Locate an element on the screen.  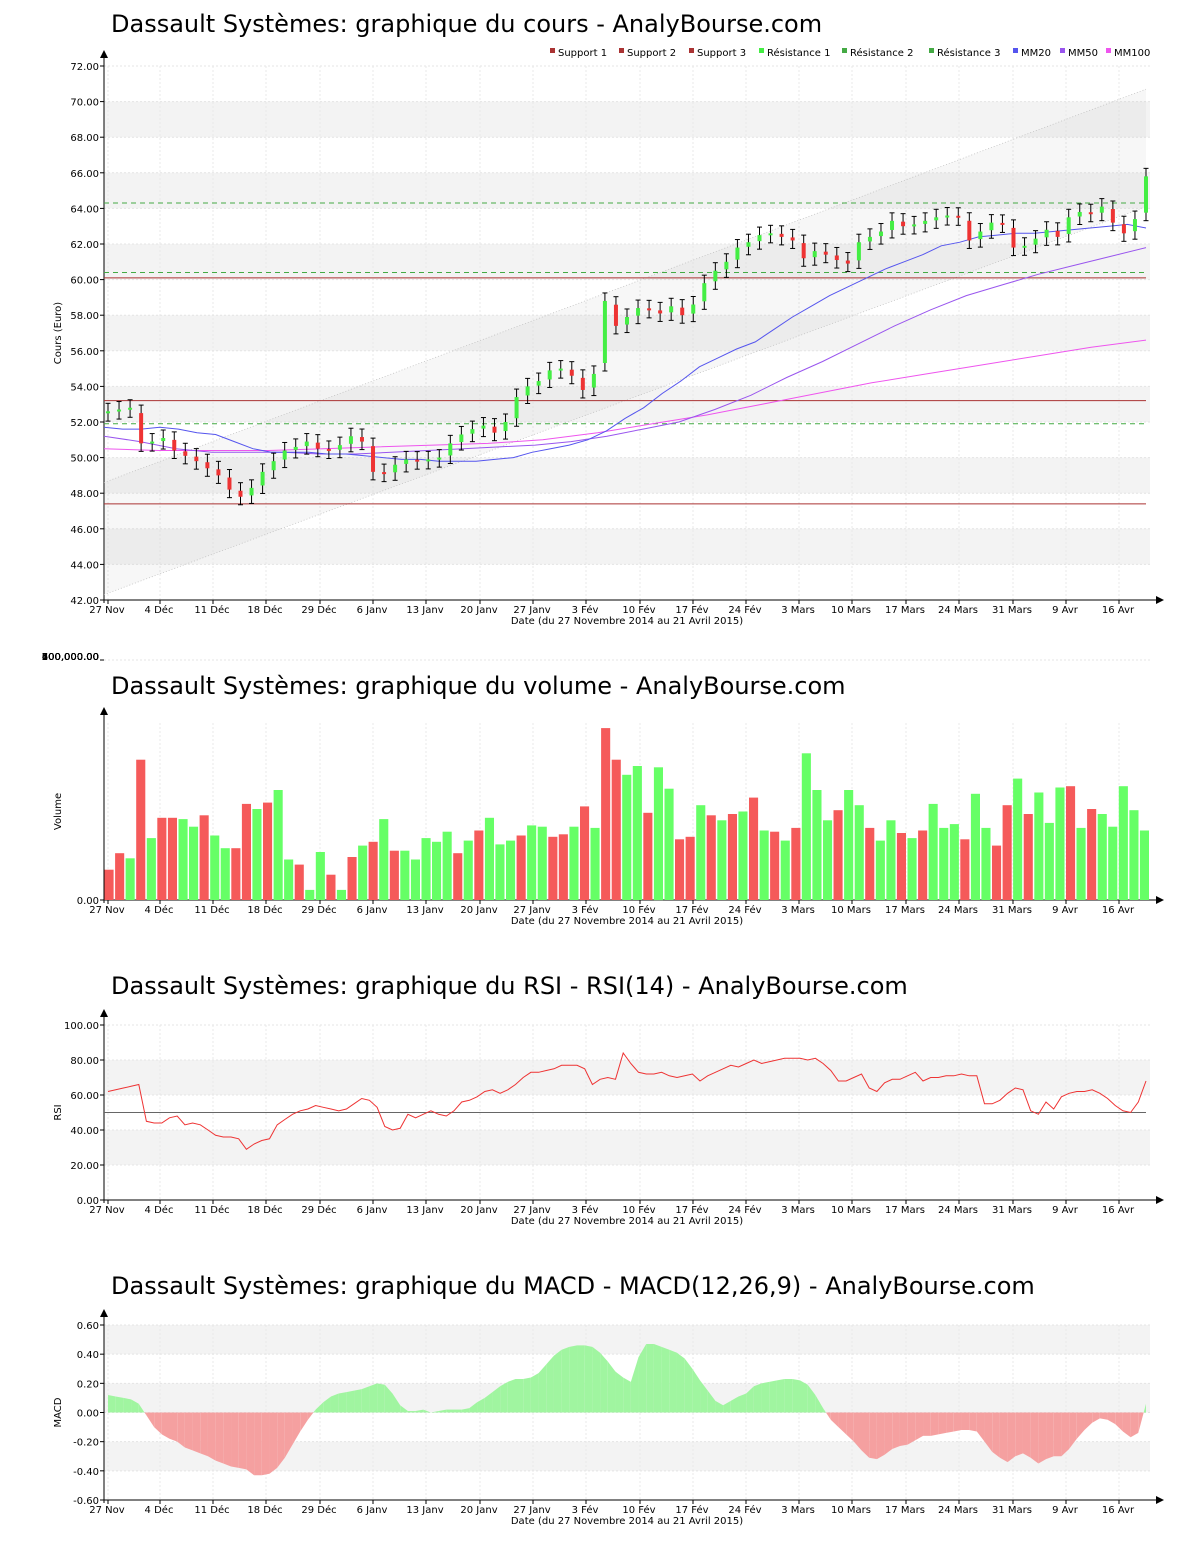
x-tick-label: 17 Fév is located at coordinates (691, 910).